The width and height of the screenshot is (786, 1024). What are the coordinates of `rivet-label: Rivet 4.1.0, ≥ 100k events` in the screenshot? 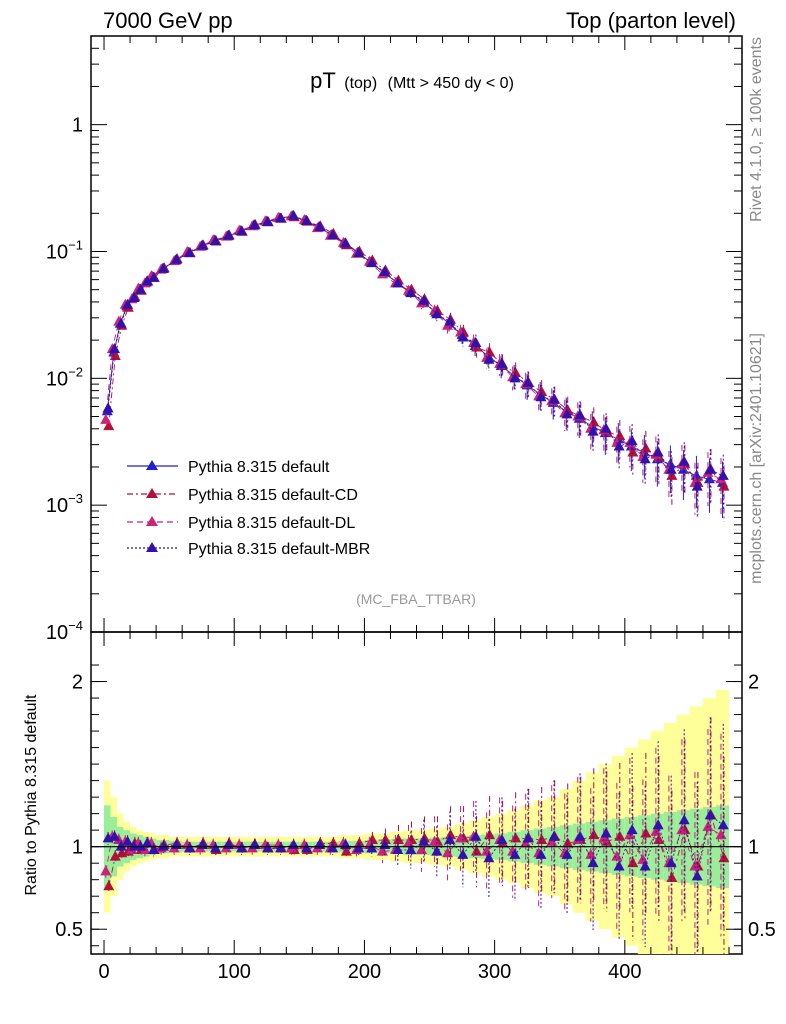 It's located at (756, 129).